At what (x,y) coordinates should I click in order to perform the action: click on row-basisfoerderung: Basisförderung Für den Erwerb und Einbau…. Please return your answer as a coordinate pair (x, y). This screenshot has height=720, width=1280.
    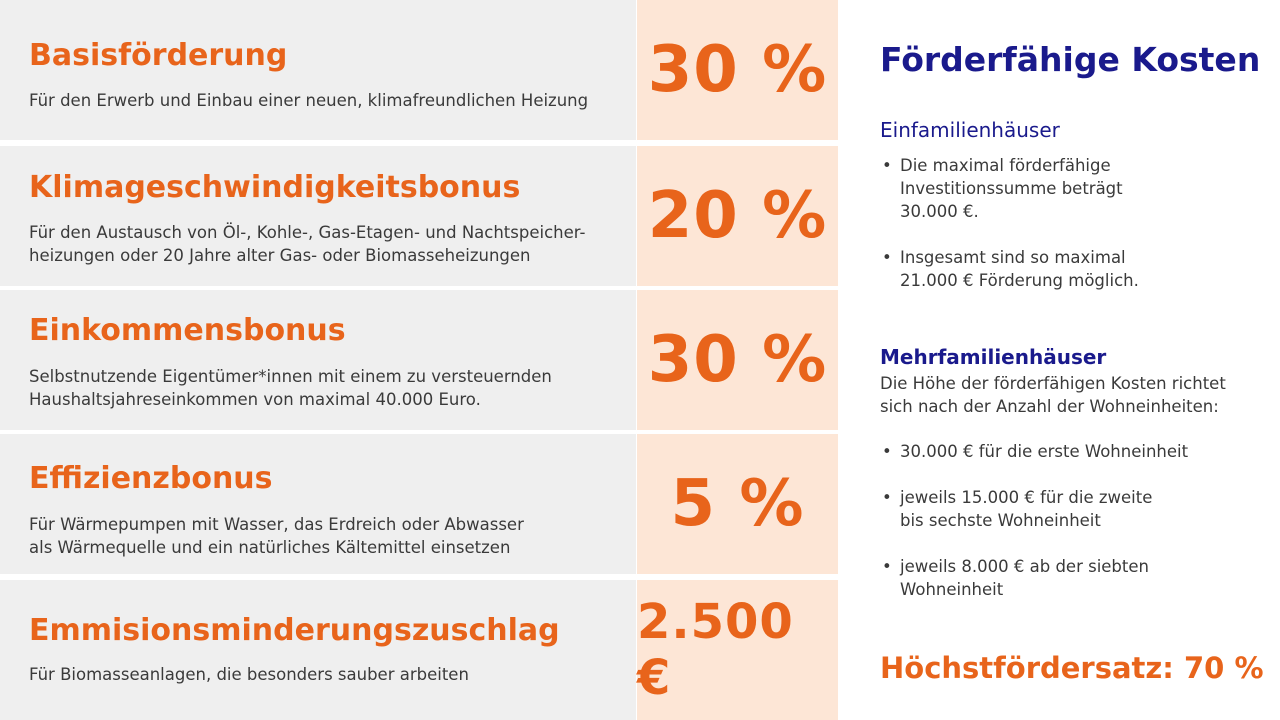
    Looking at the image, I should click on (419, 70).